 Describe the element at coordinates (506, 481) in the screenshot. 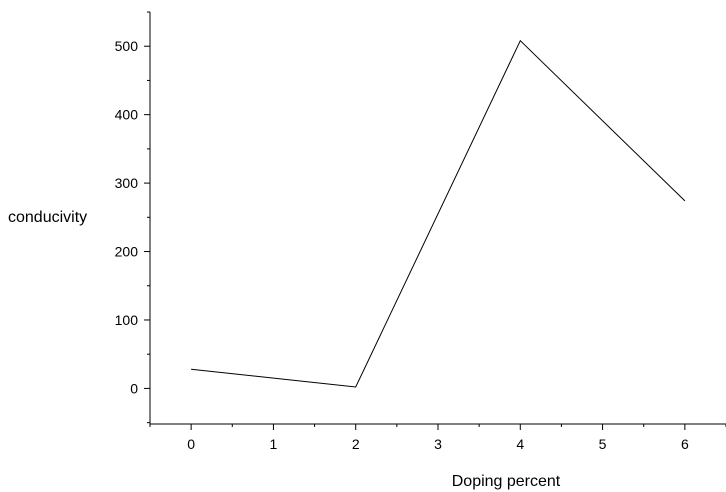

I see `x-axis-label: Doping percent` at that location.